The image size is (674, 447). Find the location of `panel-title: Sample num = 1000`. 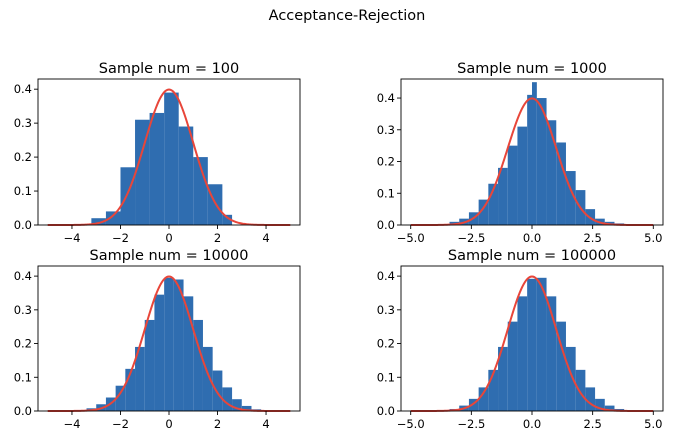

panel-title: Sample num = 1000 is located at coordinates (532, 69).